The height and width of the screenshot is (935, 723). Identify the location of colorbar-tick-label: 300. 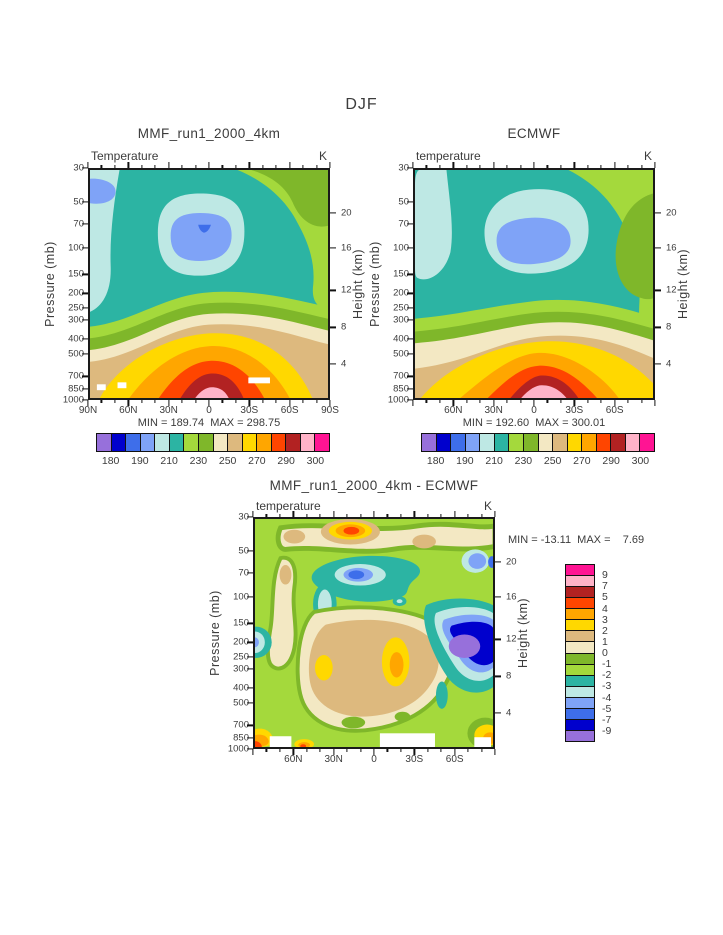
(315, 461).